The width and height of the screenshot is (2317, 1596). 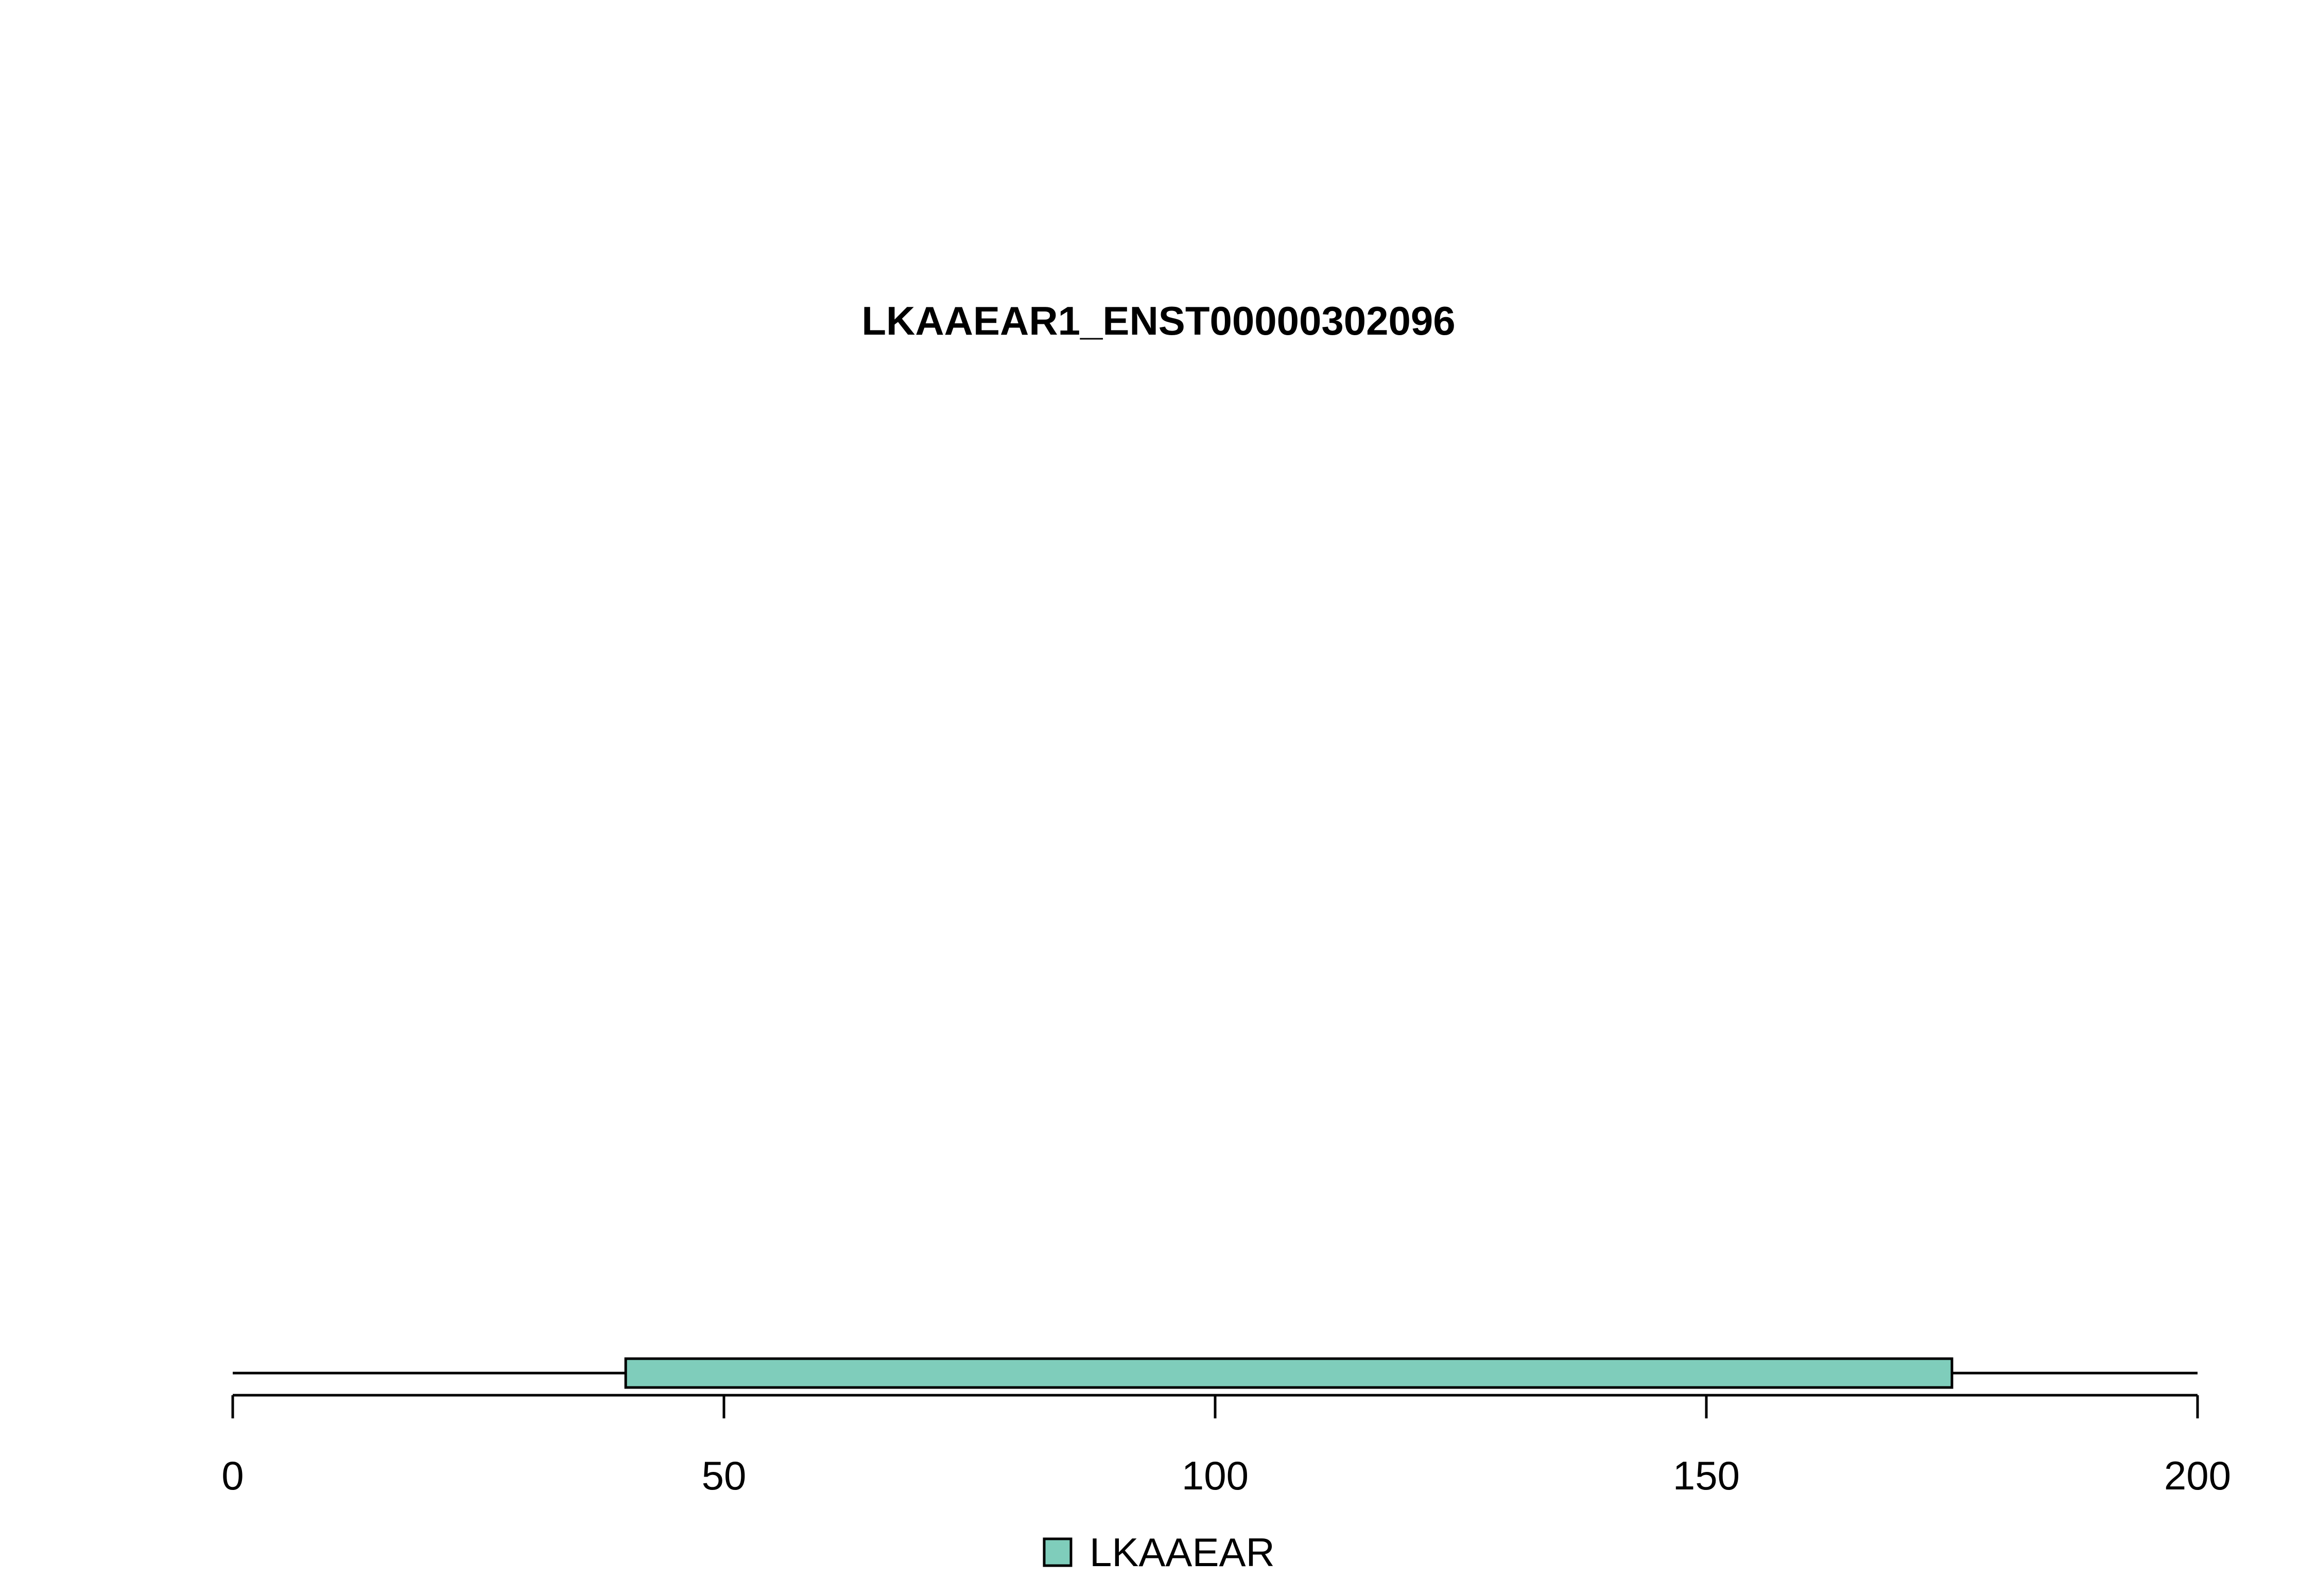 What do you see at coordinates (724, 1475) in the screenshot?
I see `x-tick-label: 50` at bounding box center [724, 1475].